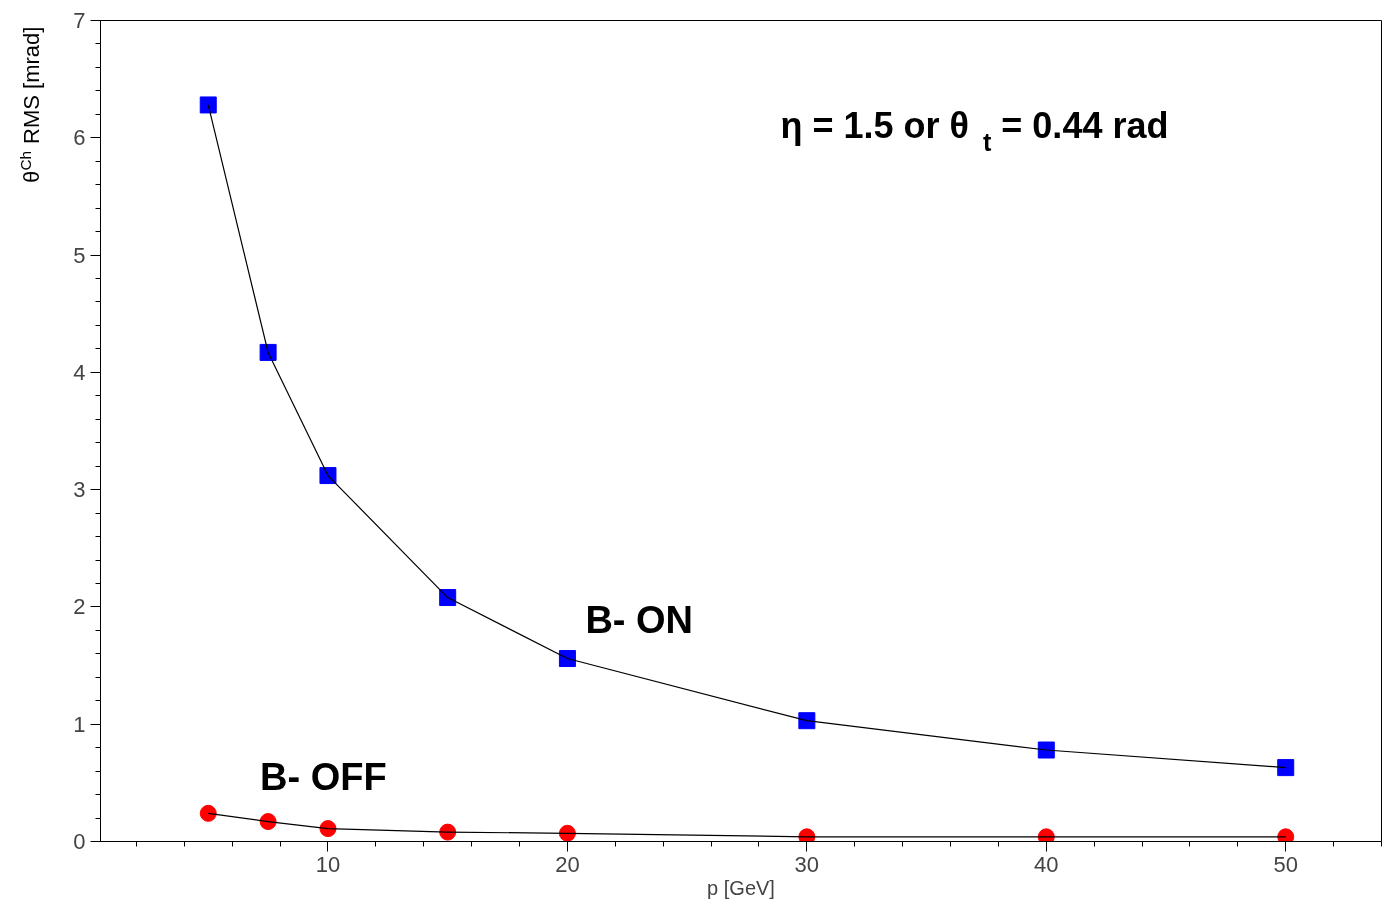 The image size is (1396, 915). Describe the element at coordinates (741, 887) in the screenshot. I see `x-axis-title: p [GeV]` at that location.